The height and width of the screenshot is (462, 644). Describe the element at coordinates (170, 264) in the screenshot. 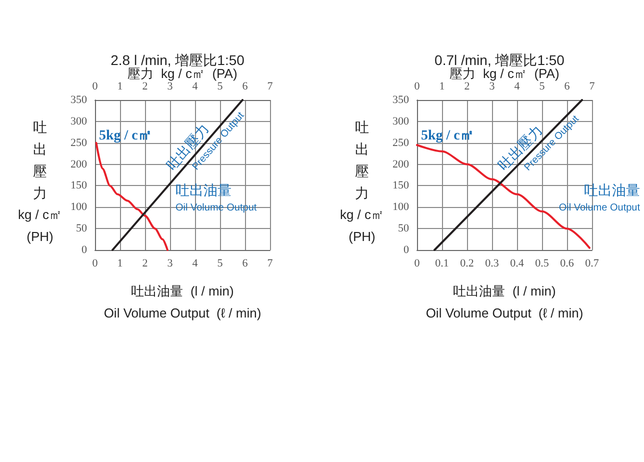

I see `x-tick-label: 3` at that location.